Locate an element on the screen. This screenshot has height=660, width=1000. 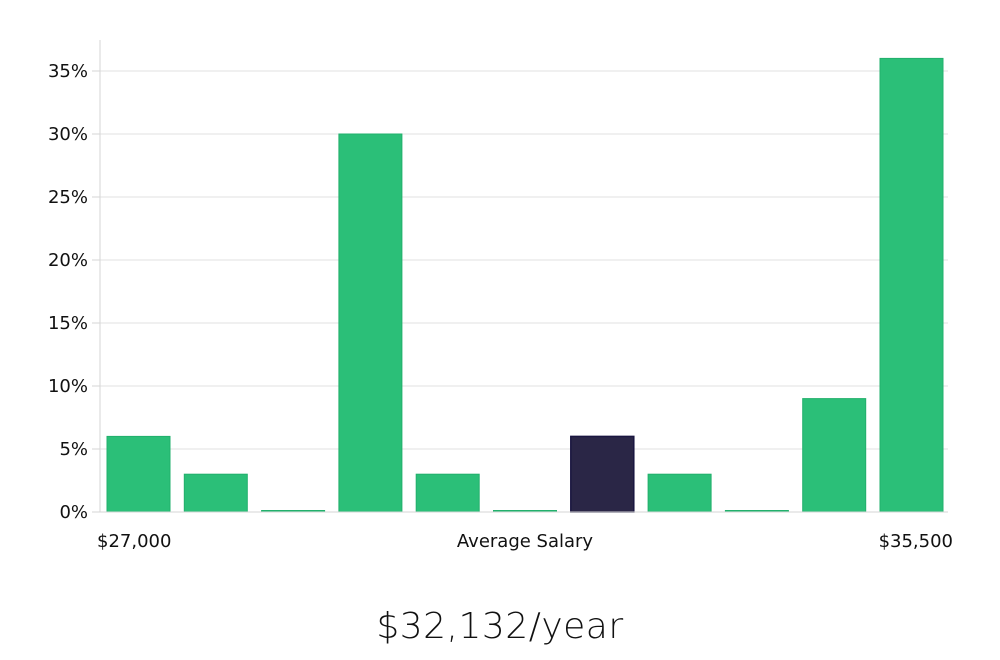
y-tick-label-35: 35% is located at coordinates (68, 71).